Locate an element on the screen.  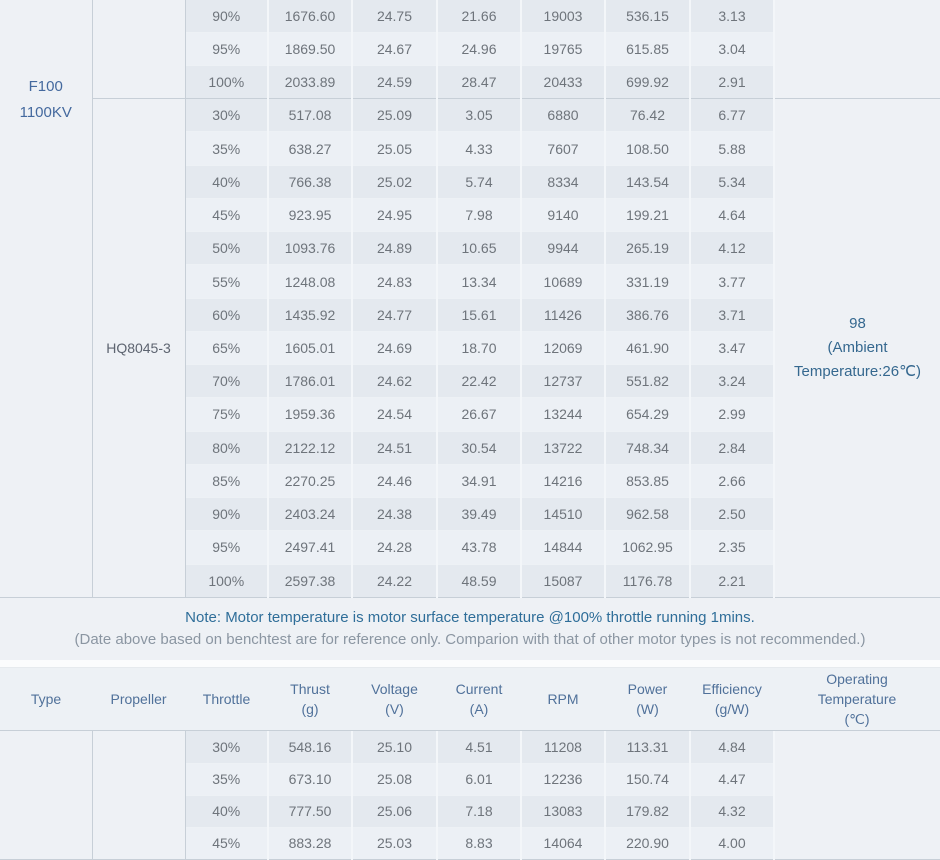
thrust-cell: 1093.76 is located at coordinates (309, 248).